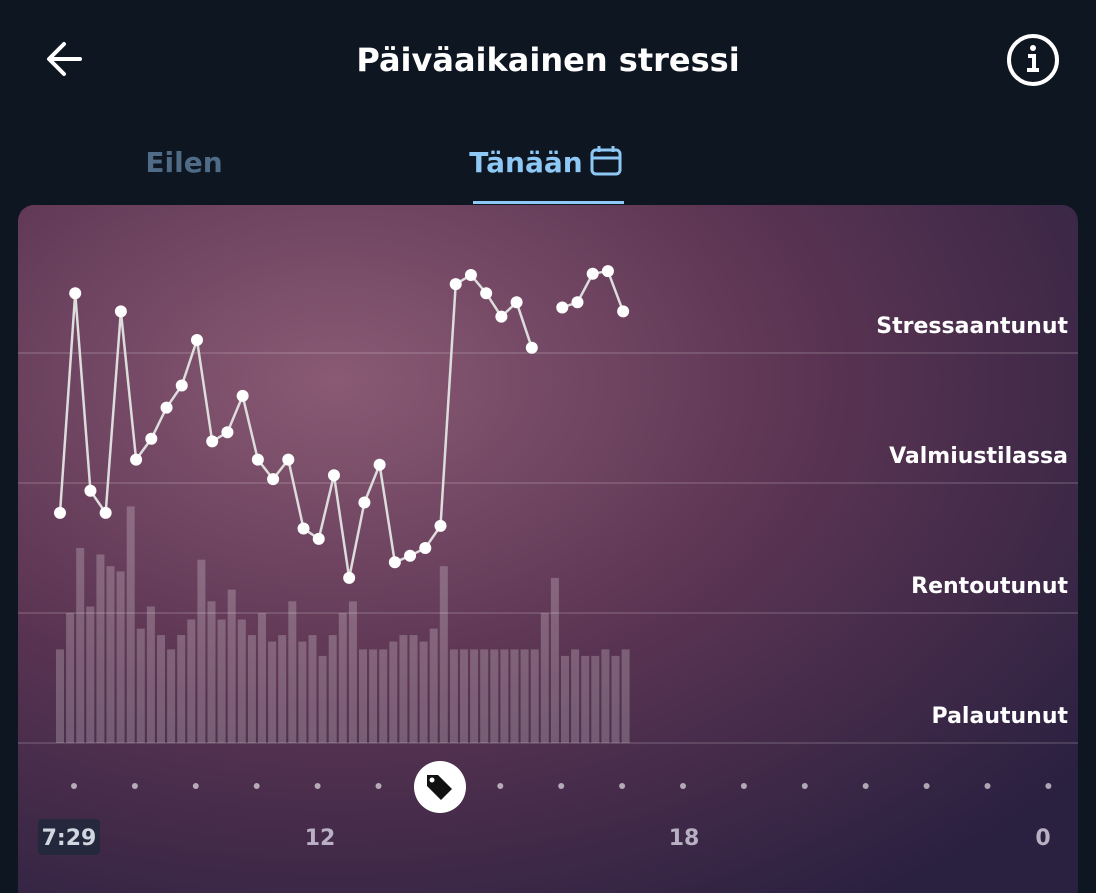  I want to click on info-button, so click(1033, 60).